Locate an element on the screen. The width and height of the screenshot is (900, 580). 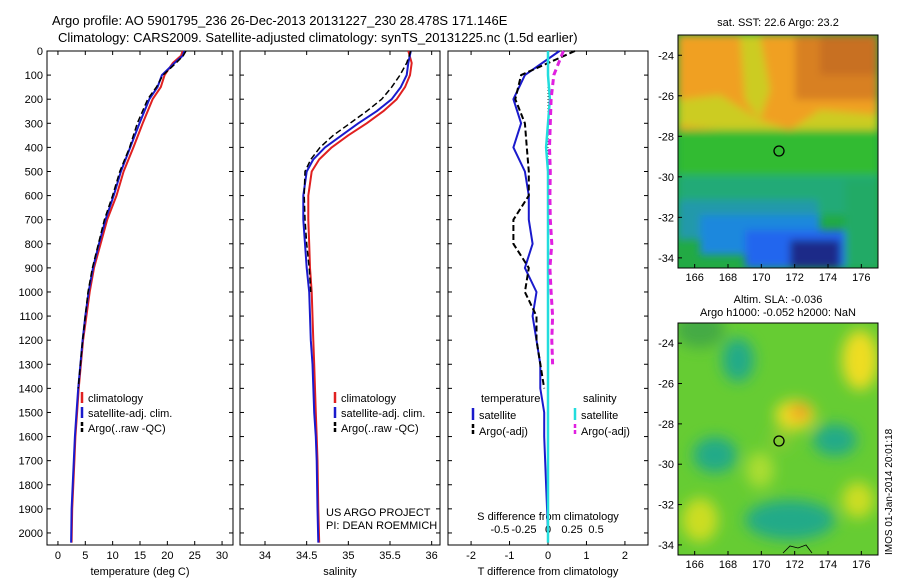
sst-map-argo-marker is located at coordinates (779, 151).